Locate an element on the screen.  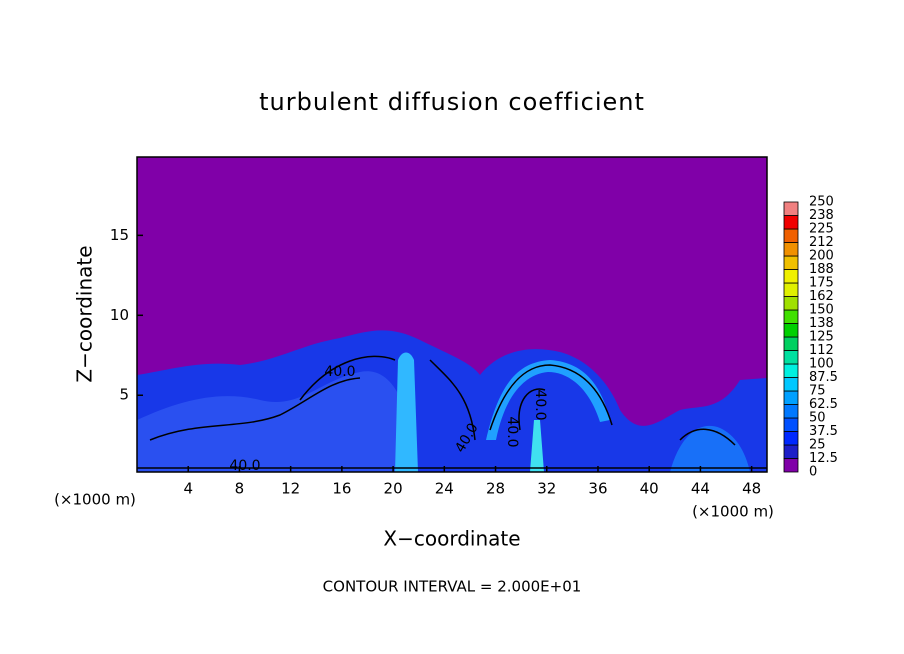
colorbar-label: 162 is located at coordinates (821, 296).